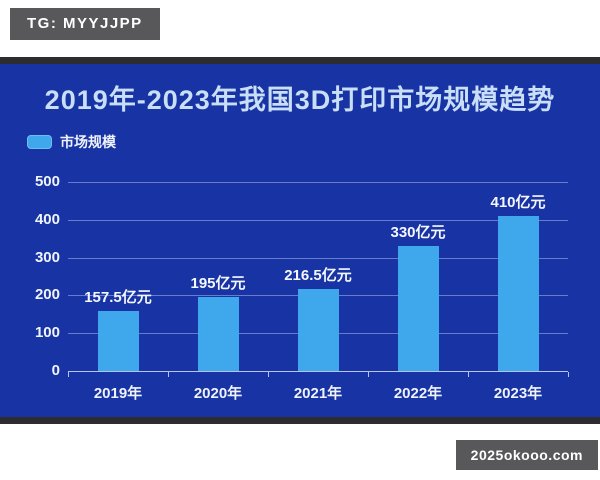 Image resolution: width=600 pixels, height=480 pixels. I want to click on legend: 市场规模, so click(71, 142).